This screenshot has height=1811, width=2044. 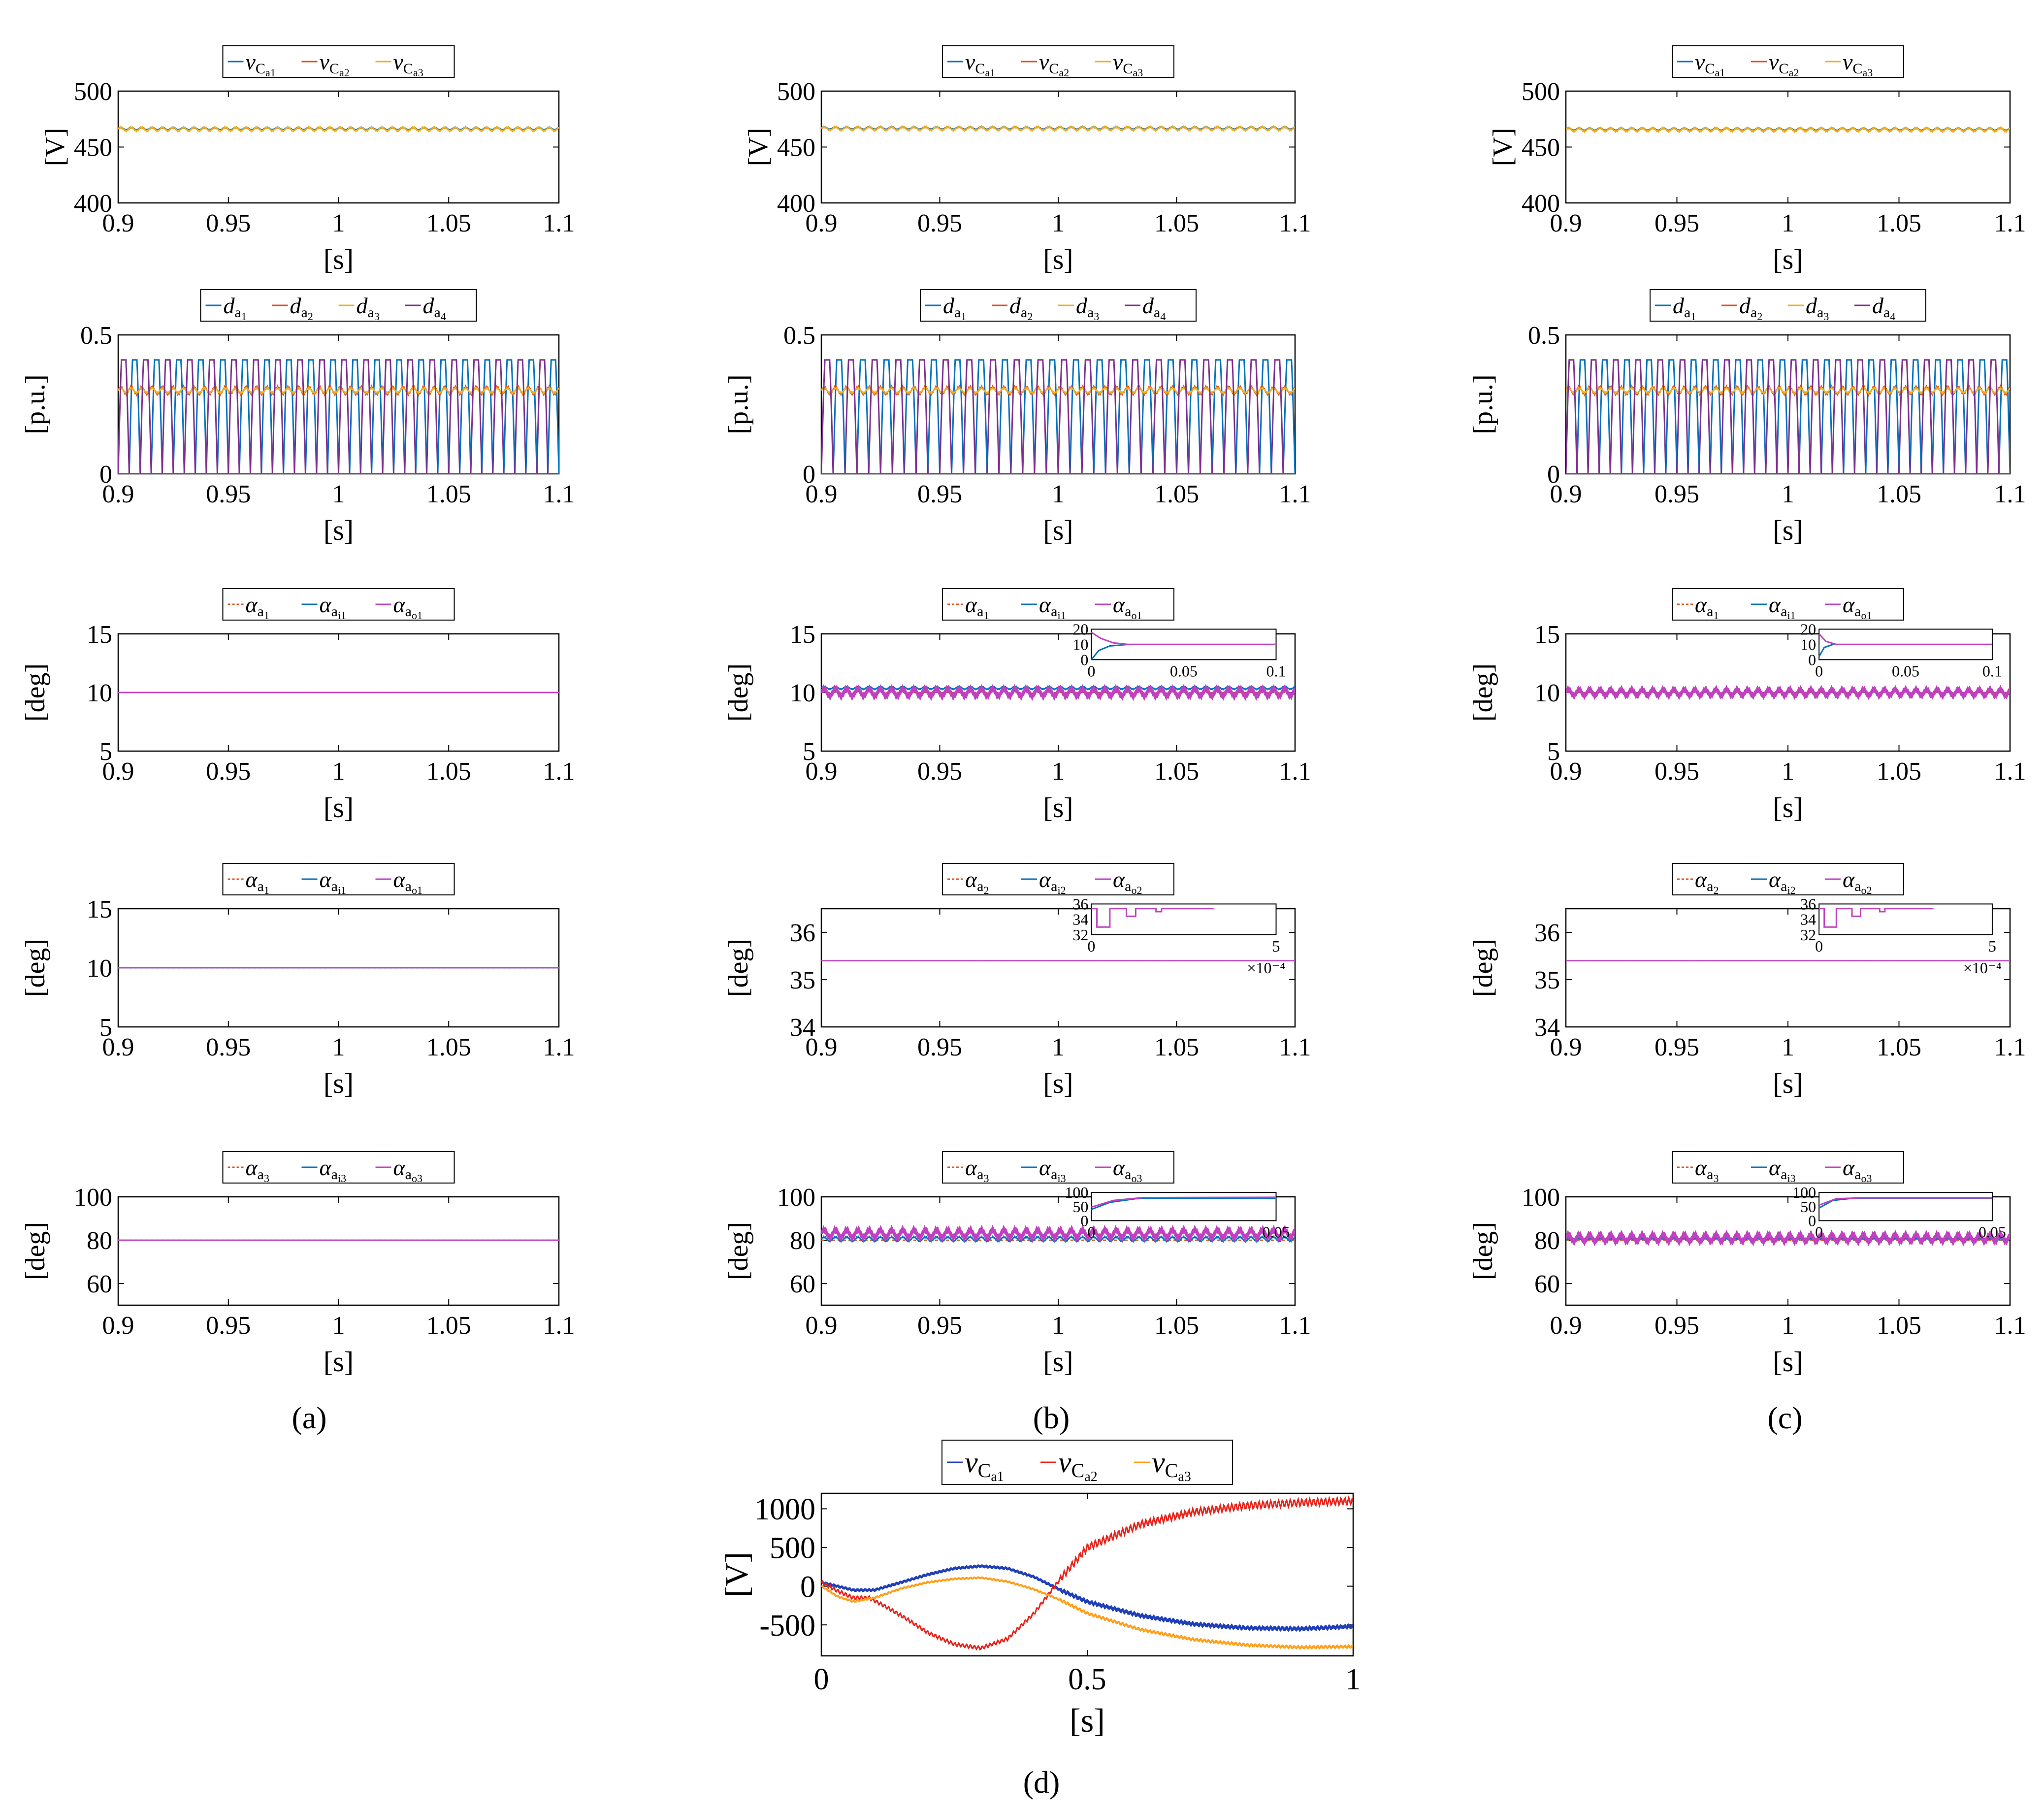 What do you see at coordinates (35, 404) in the screenshot?
I see `y-axis-label: [p.u.]` at bounding box center [35, 404].